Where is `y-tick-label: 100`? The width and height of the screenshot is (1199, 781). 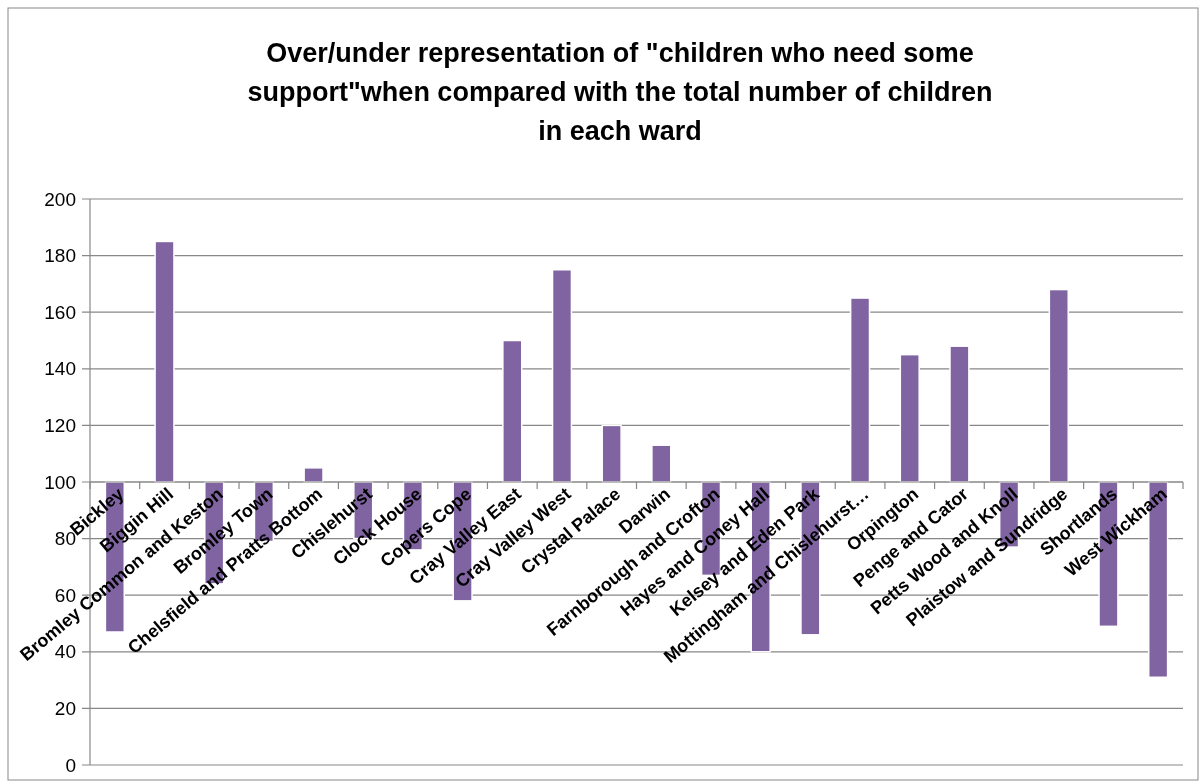
y-tick-label: 100 is located at coordinates (60, 482).